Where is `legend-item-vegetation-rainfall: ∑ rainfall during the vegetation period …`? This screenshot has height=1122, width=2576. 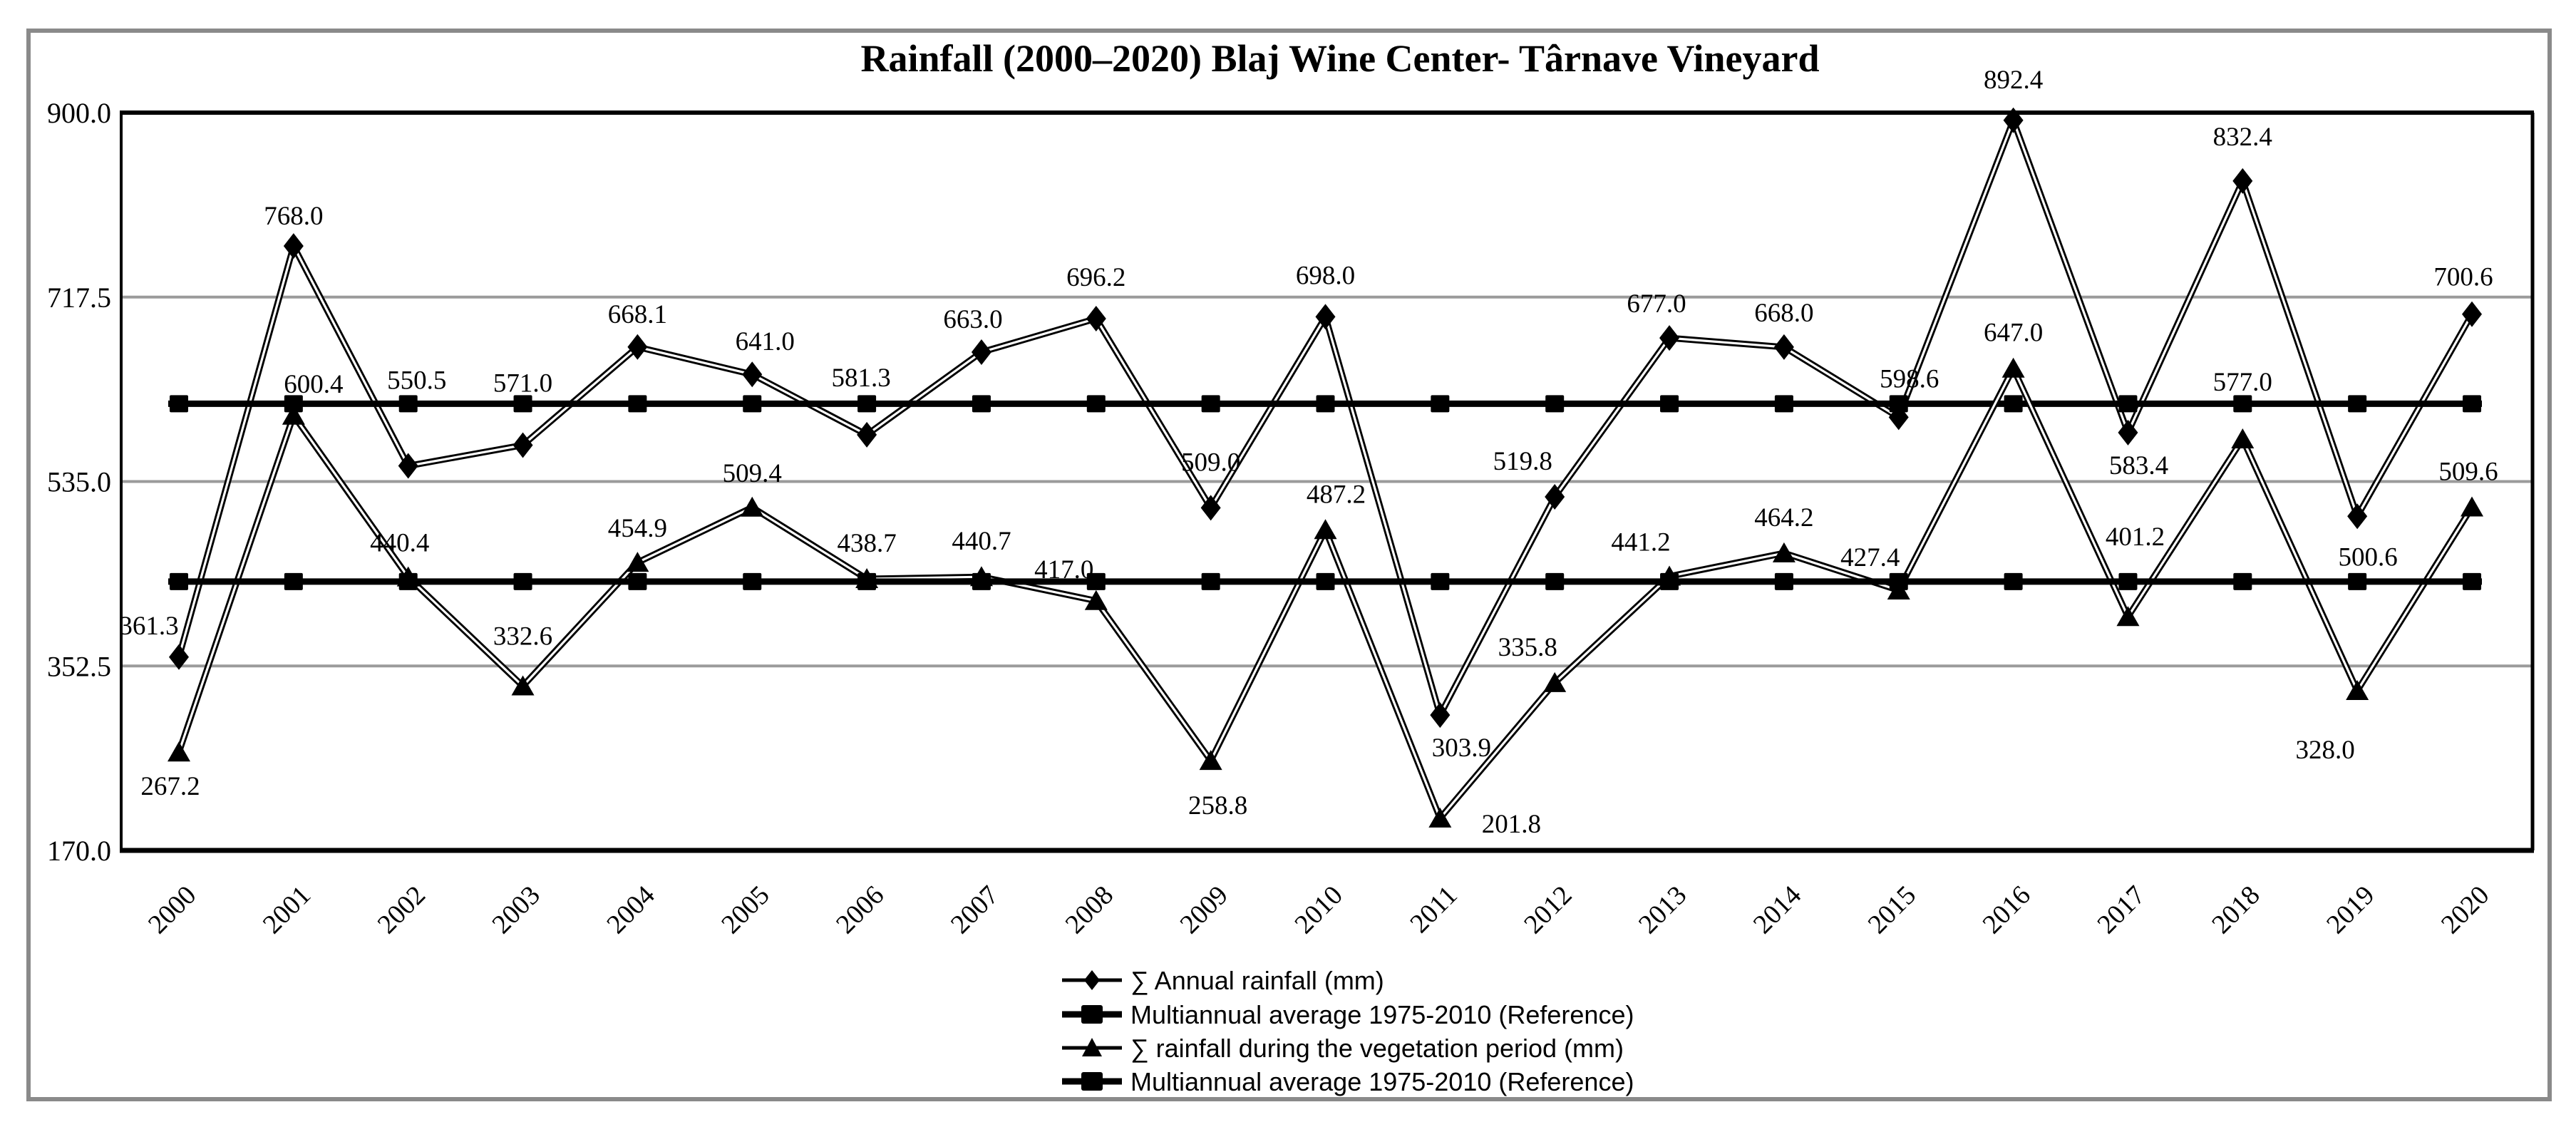
legend-item-vegetation-rainfall: ∑ rainfall during the vegetation period … is located at coordinates (1343, 1048).